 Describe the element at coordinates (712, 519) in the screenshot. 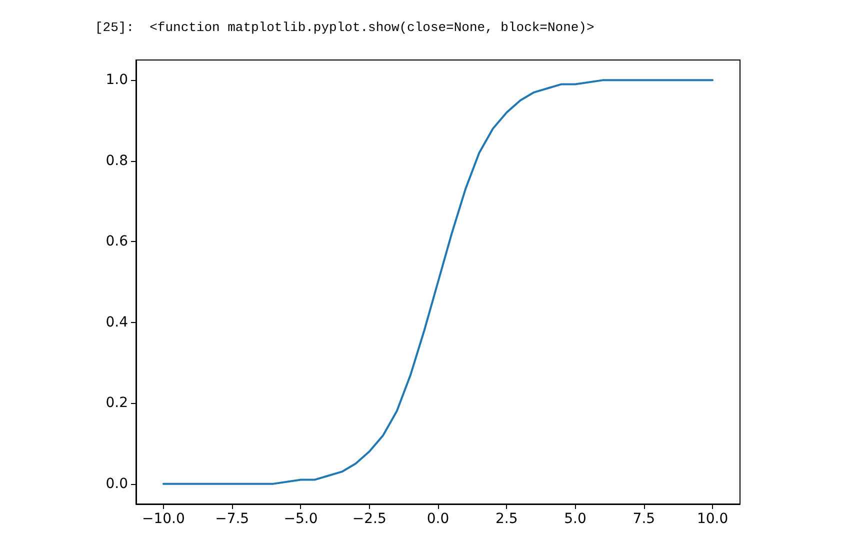

I see `x-tick-label: 10.0` at that location.